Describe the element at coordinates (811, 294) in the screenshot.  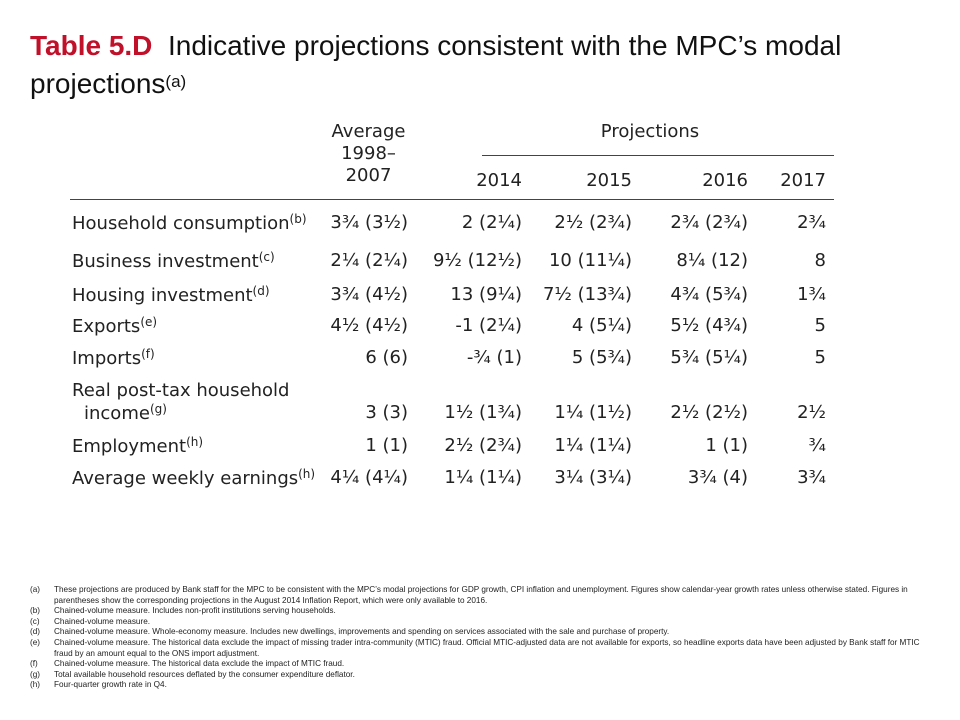
I see `cell-2017: 1¾` at that location.